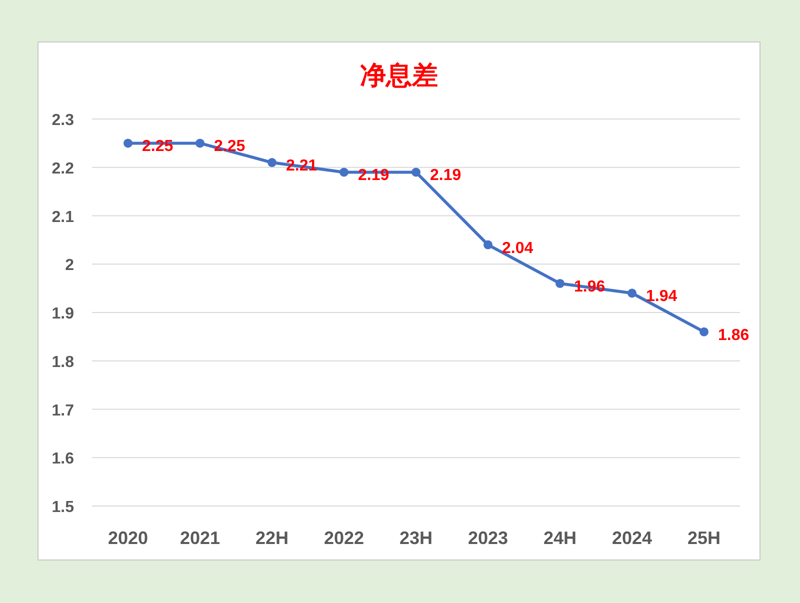 The height and width of the screenshot is (603, 800). What do you see at coordinates (662, 297) in the screenshot?
I see `data-label: 1.94` at bounding box center [662, 297].